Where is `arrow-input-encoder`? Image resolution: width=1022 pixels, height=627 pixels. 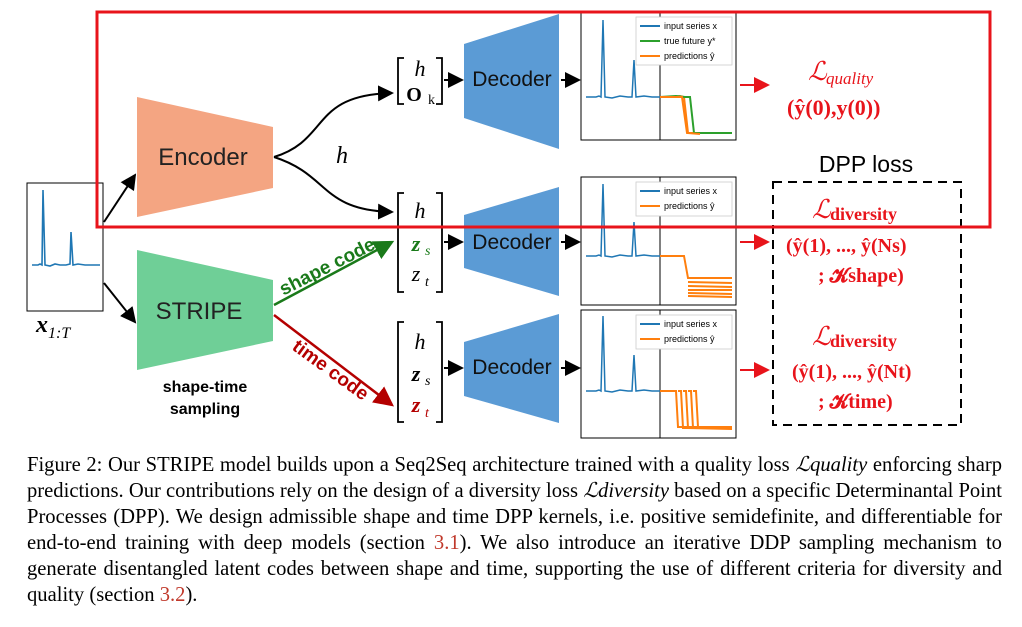 arrow-input-encoder is located at coordinates (120, 198).